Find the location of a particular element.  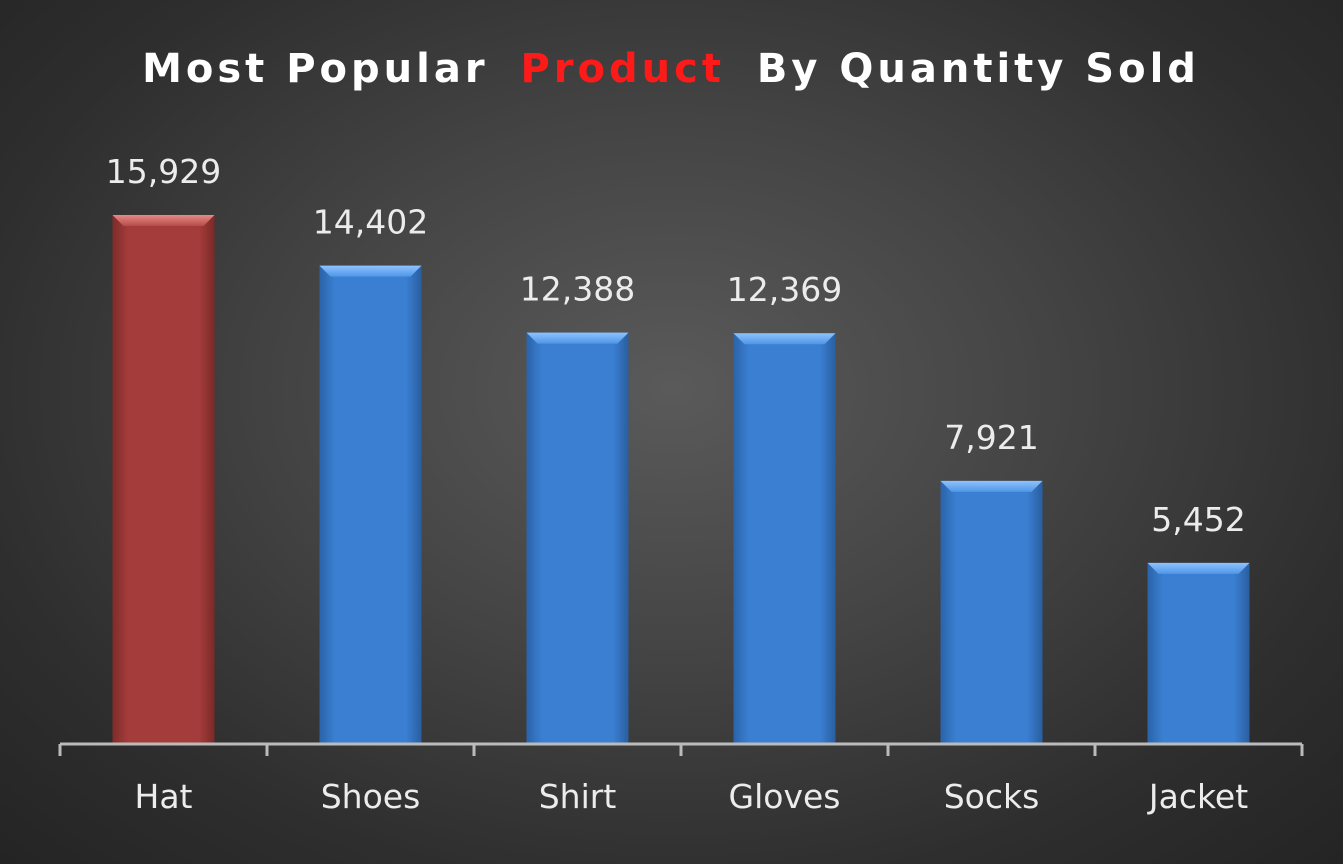

bar-shoes is located at coordinates (370, 504).